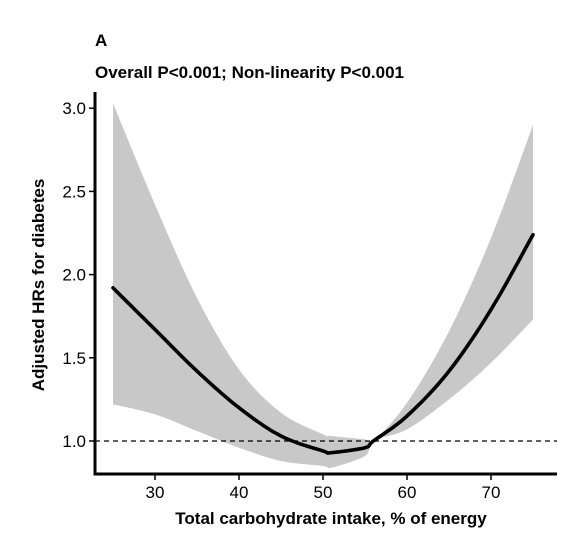  Describe the element at coordinates (491, 492) in the screenshot. I see `x-tick-label: 70` at that location.